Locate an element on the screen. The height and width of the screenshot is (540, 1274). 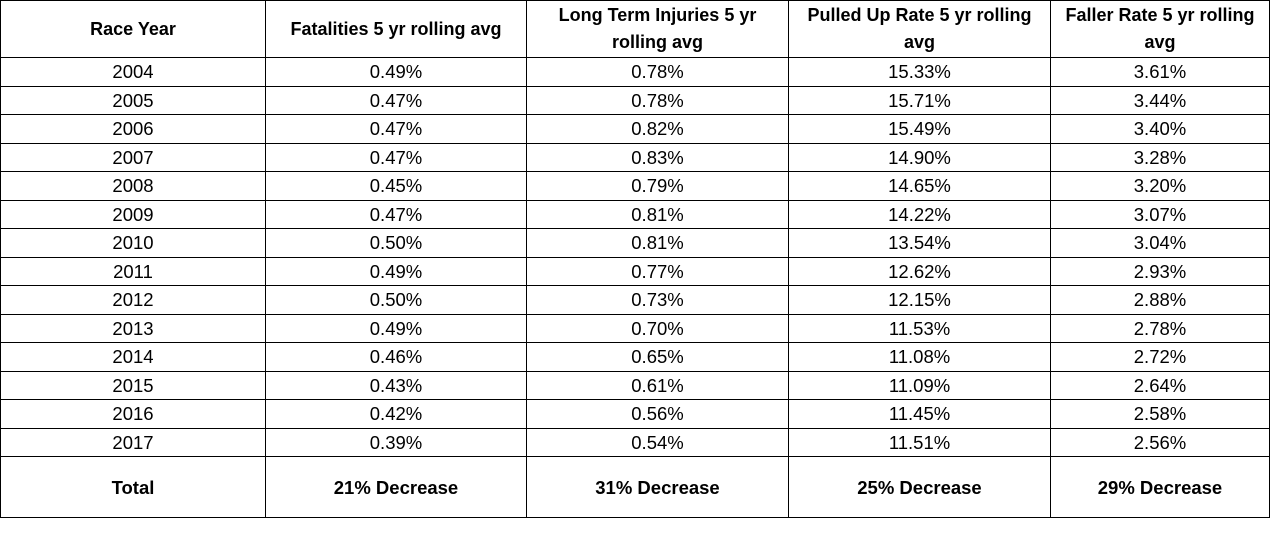
pulled-up-rate-cell: 14.22% is located at coordinates (919, 214).